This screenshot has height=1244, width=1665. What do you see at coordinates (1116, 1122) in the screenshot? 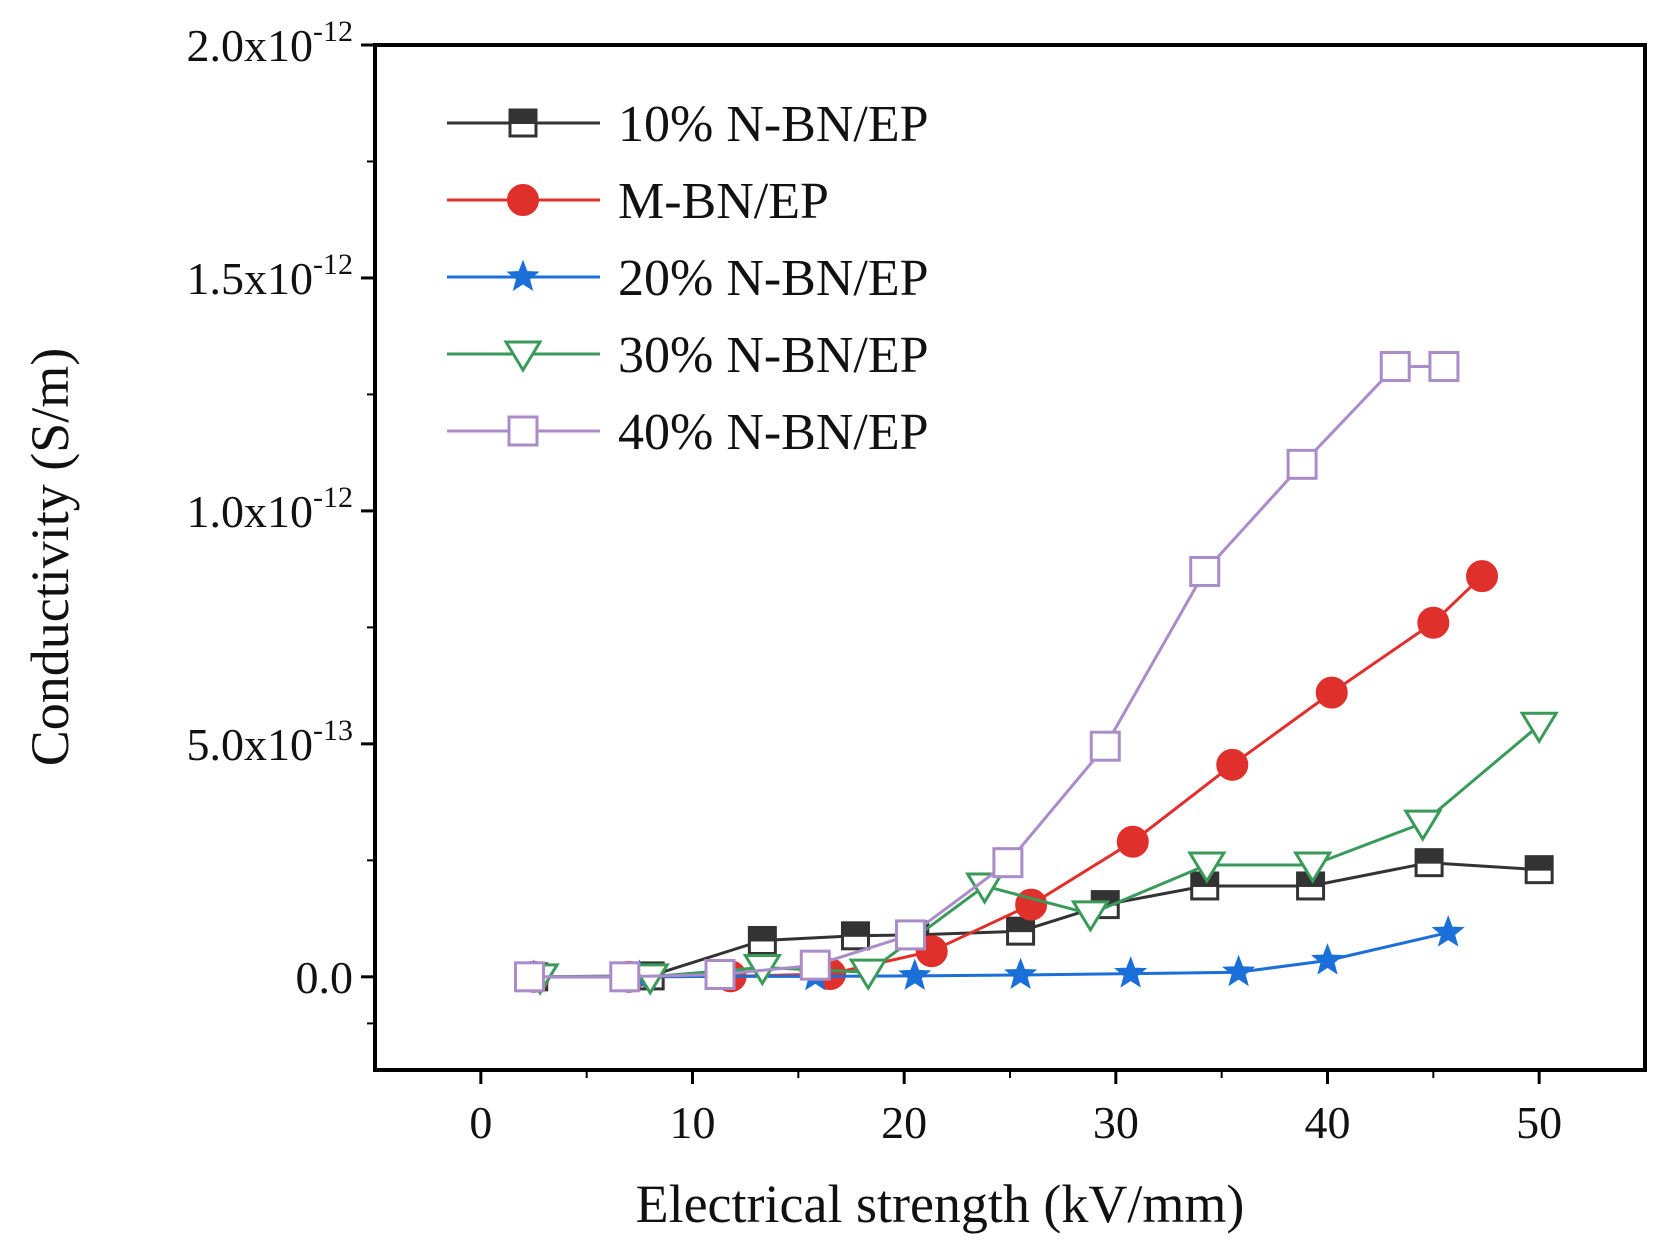
I see `x-tick-label: 30` at bounding box center [1116, 1122].